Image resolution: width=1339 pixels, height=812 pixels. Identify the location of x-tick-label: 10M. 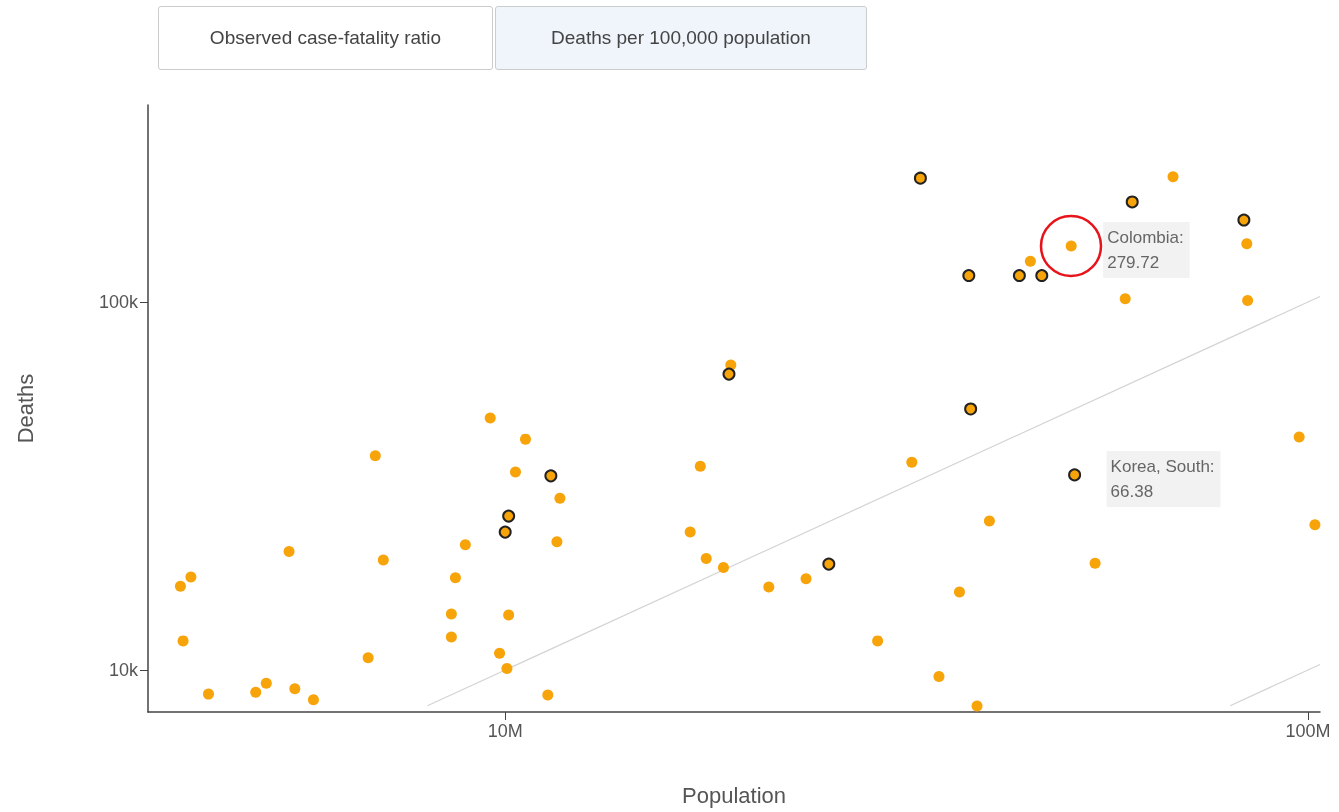
(505, 731).